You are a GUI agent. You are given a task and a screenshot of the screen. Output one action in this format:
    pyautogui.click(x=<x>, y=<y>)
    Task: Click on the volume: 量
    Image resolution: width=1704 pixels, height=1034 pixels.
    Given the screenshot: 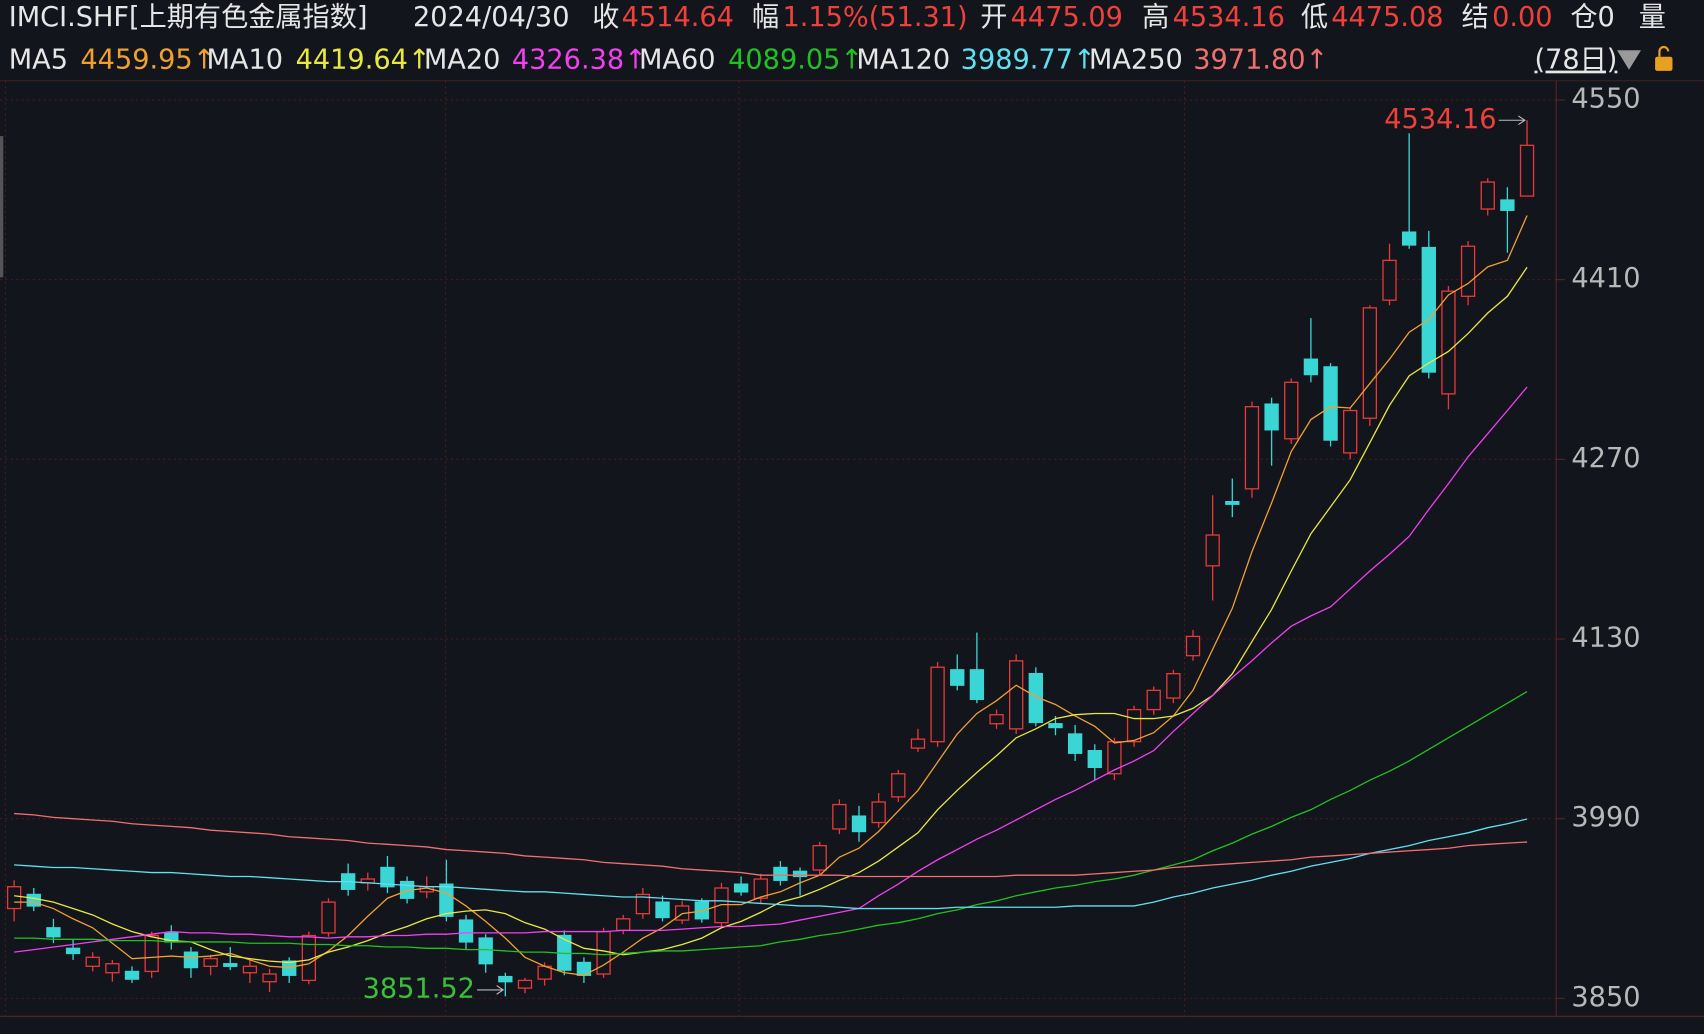 What is the action you would take?
    pyautogui.click(x=1652, y=17)
    